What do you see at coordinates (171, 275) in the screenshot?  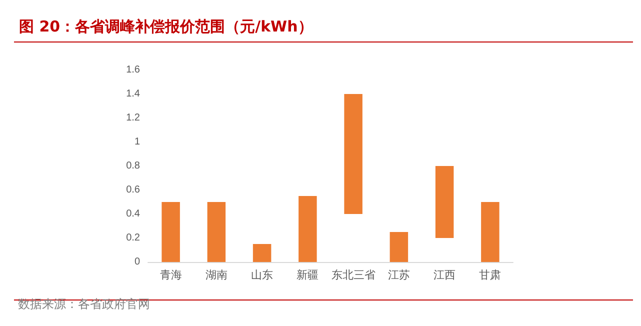 I see `x-tick-label: 青海` at bounding box center [171, 275].